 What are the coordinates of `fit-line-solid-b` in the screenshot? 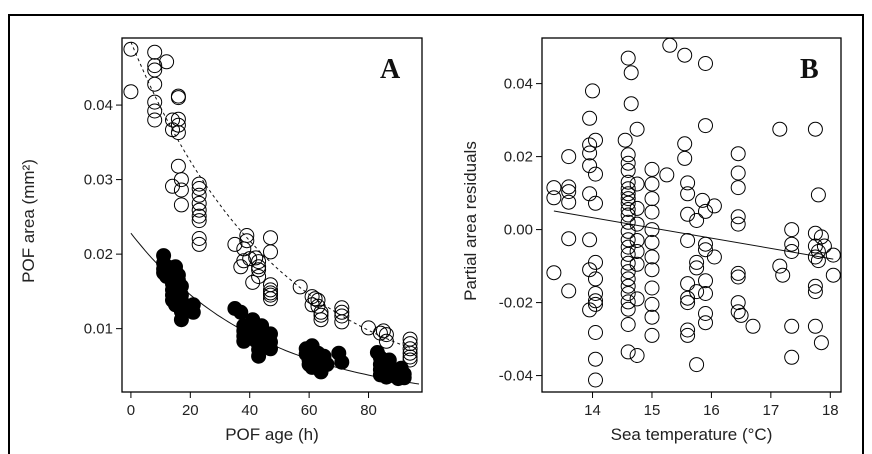 It's located at (693, 235).